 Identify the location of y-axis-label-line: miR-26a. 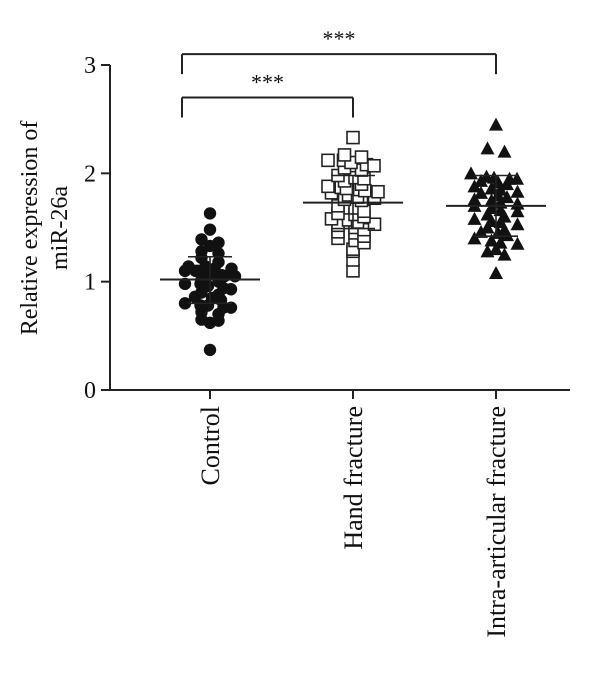
(60, 228).